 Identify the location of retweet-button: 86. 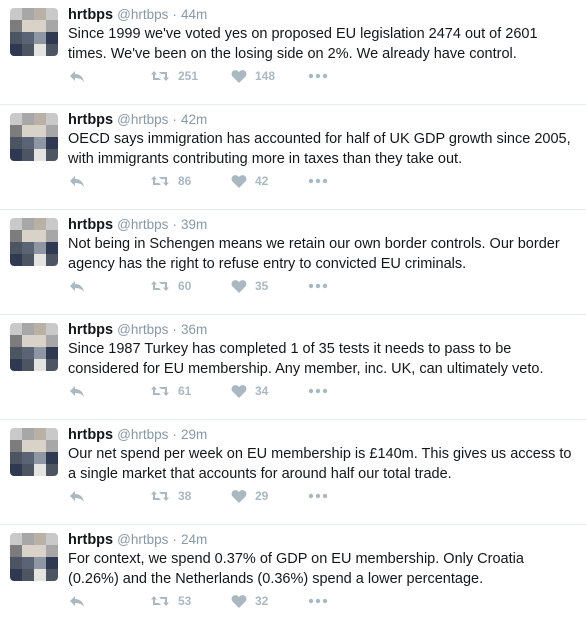
(170, 181).